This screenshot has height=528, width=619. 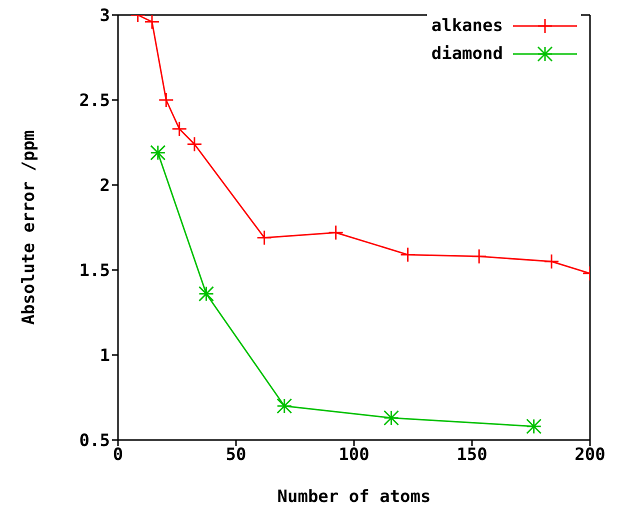 What do you see at coordinates (105, 186) in the screenshot?
I see `y-tick-label: 2` at bounding box center [105, 186].